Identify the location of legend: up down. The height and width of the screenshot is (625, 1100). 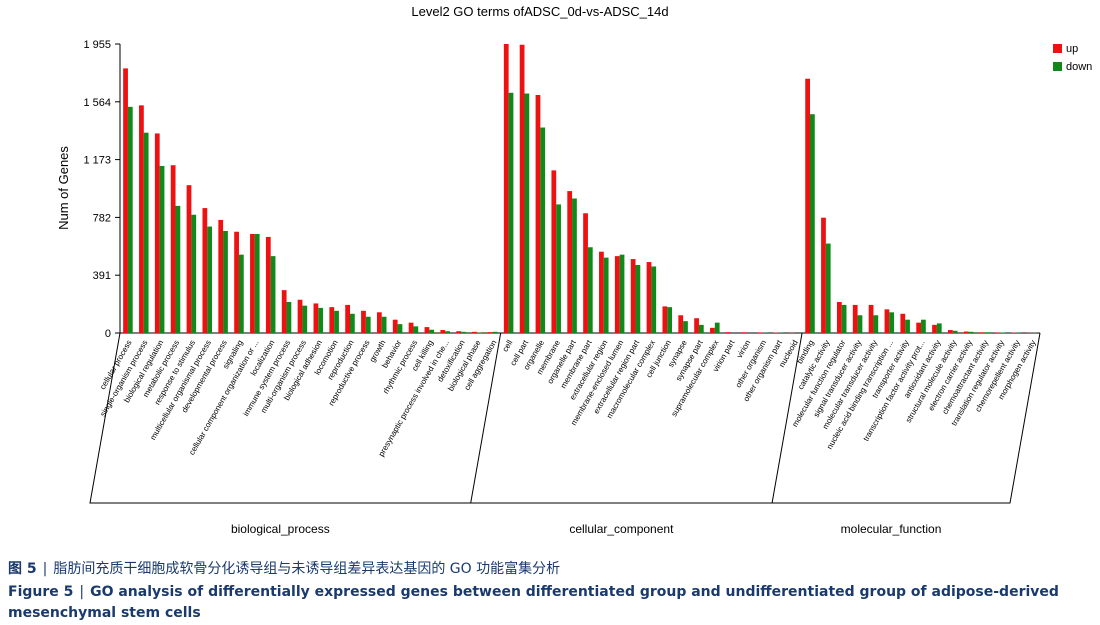
(1072, 58).